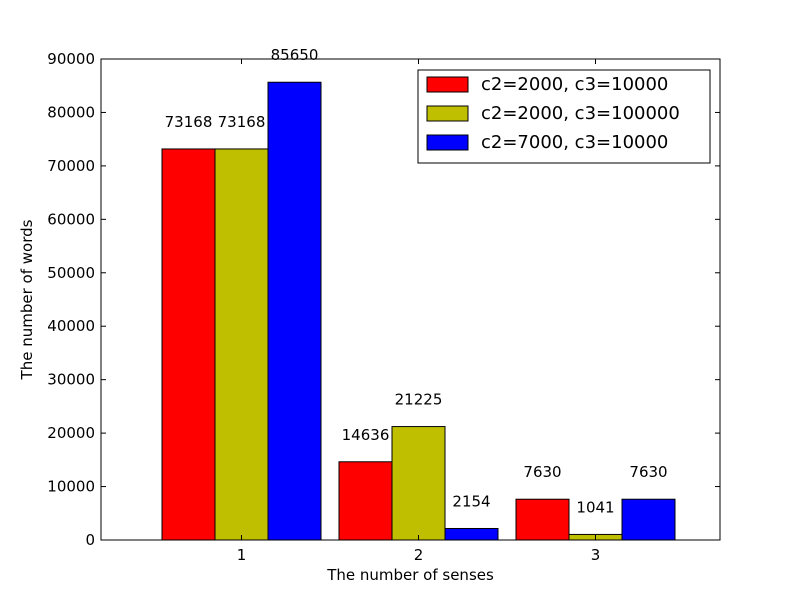 This screenshot has width=800, height=600. What do you see at coordinates (71, 273) in the screenshot?
I see `y-tick-label: 50000` at bounding box center [71, 273].